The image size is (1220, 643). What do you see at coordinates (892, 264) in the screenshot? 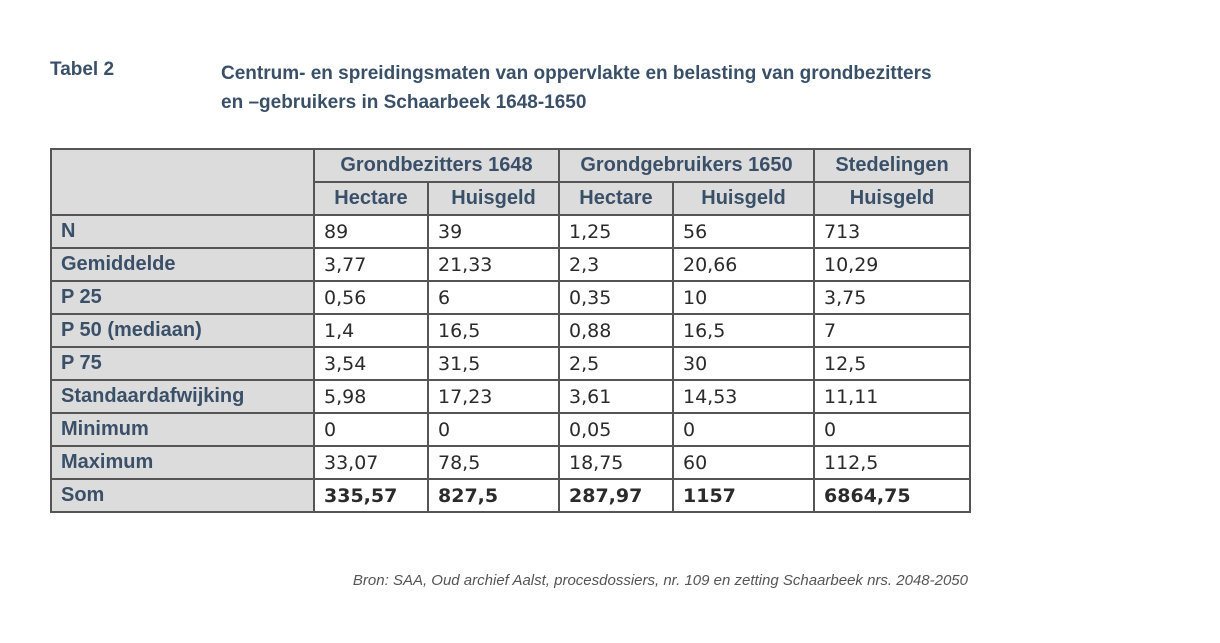
I see `table-cell: 10,29` at bounding box center [892, 264].